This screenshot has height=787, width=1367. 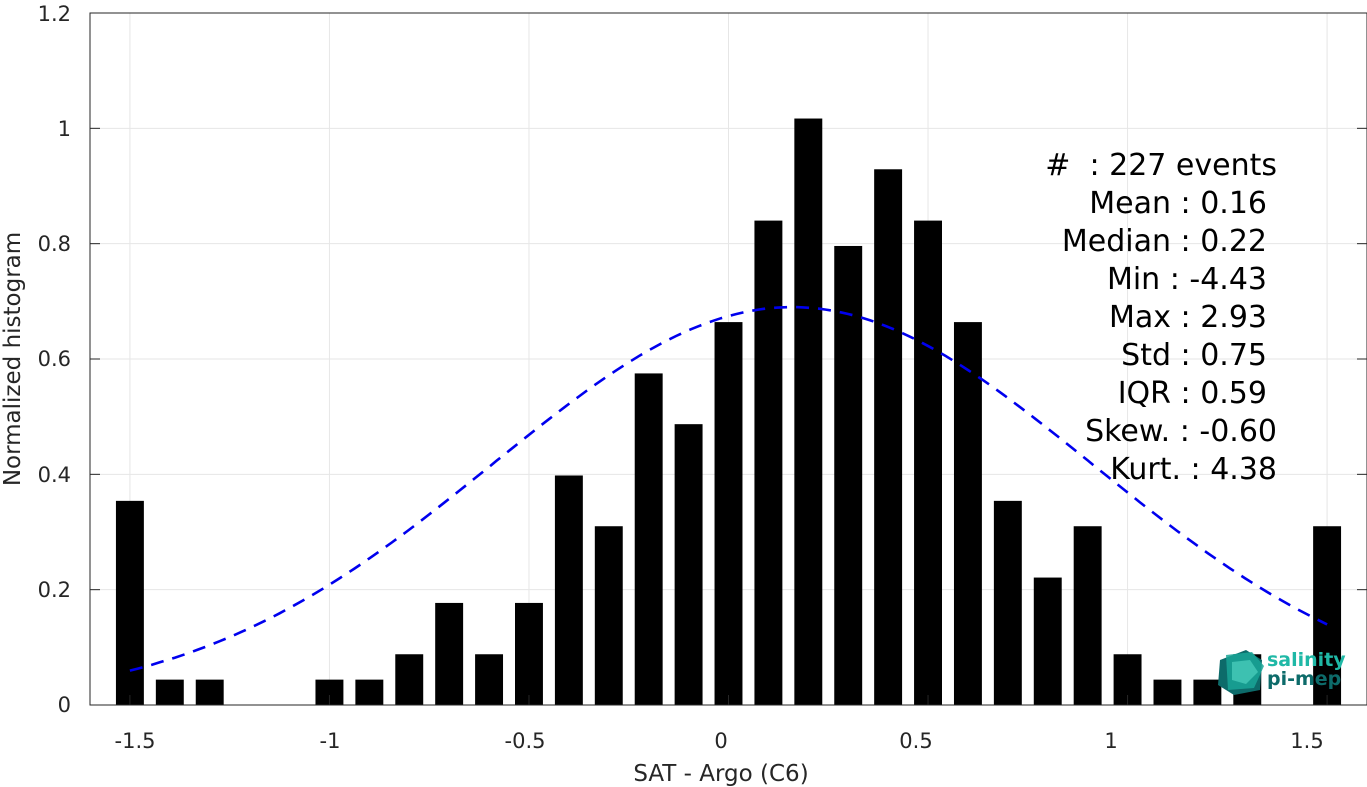 What do you see at coordinates (1161, 165) in the screenshot?
I see `stat-events: # : 227 events` at bounding box center [1161, 165].